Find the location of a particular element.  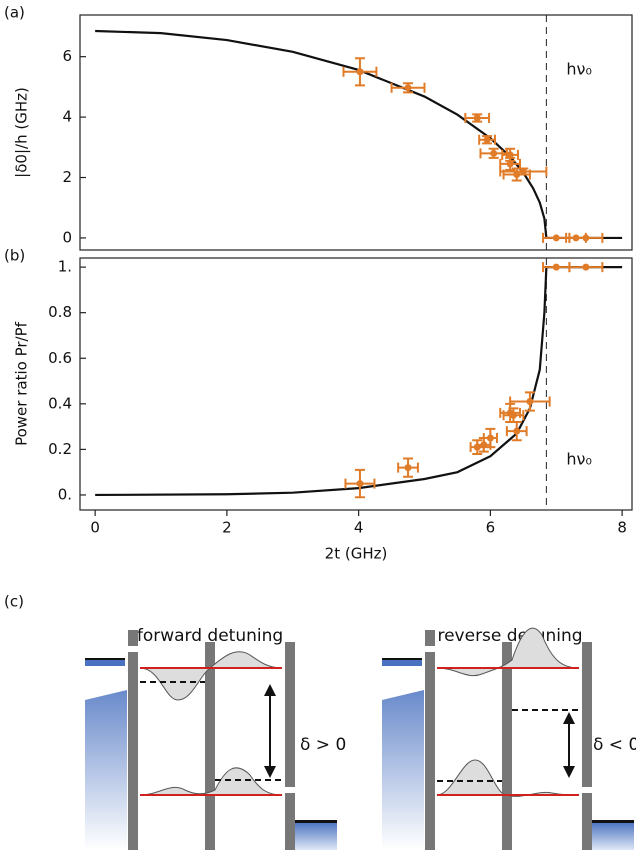

x-tick-label: 4 is located at coordinates (359, 528).